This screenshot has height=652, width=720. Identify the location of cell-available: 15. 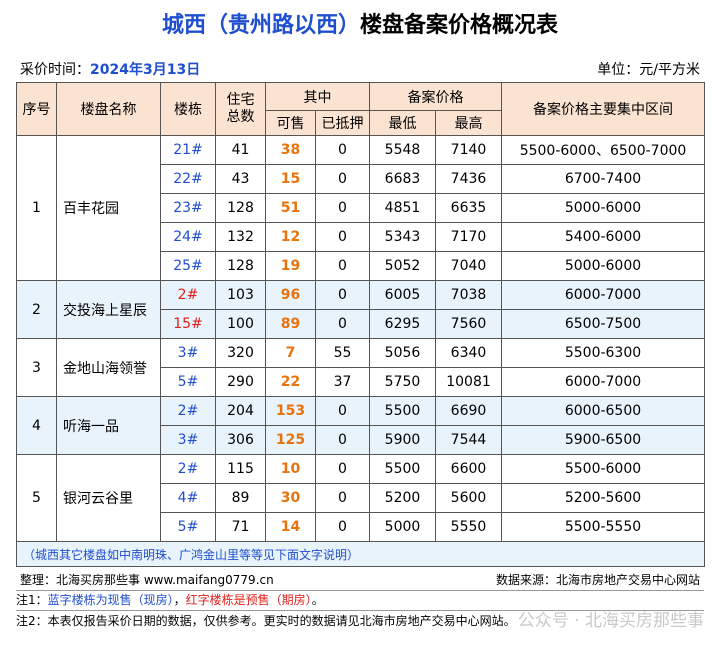
(290, 179).